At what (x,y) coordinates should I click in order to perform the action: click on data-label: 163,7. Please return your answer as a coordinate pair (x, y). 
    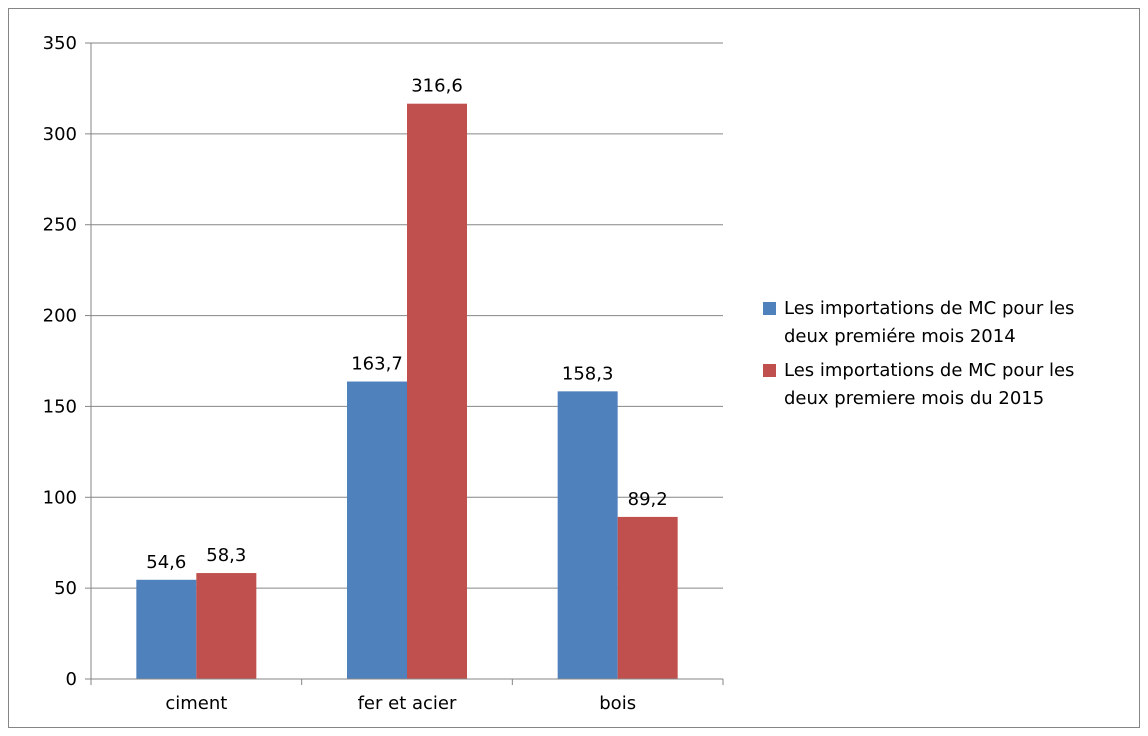
    Looking at the image, I should click on (377, 364).